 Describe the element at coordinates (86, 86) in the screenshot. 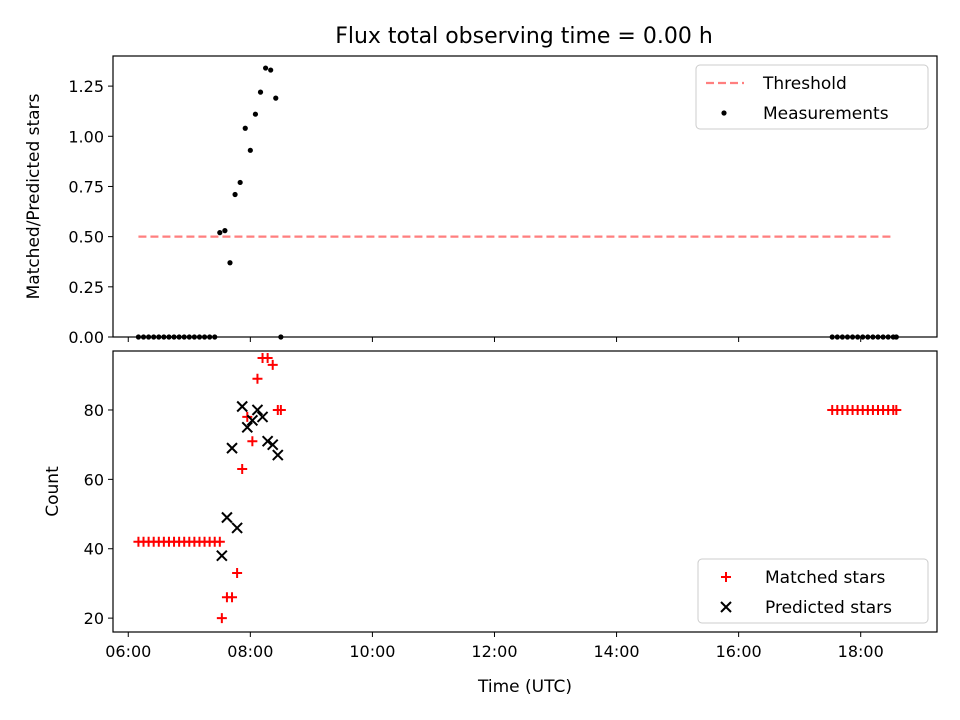

I see `p1-ytick-label-5: 1.25` at that location.